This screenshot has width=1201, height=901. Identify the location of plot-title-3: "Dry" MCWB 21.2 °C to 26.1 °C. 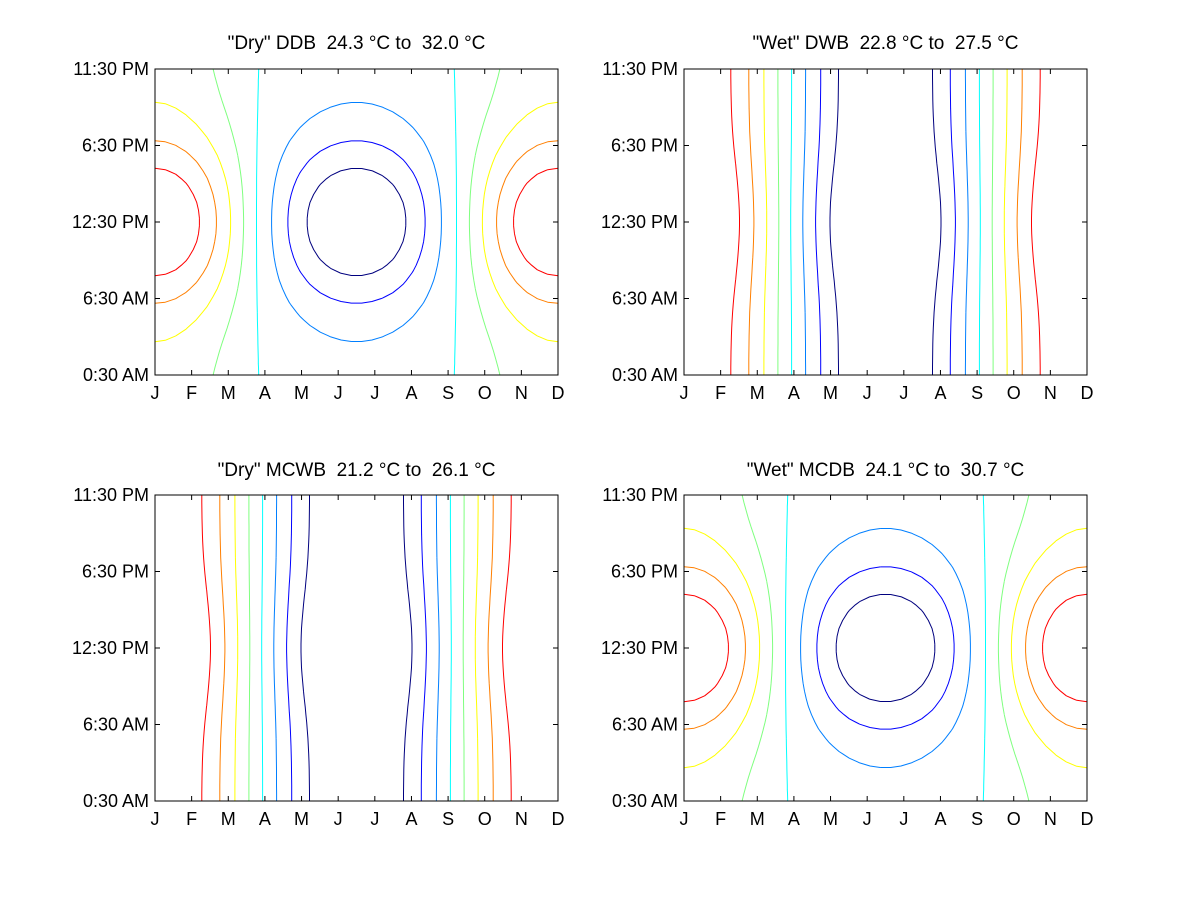
(356, 470).